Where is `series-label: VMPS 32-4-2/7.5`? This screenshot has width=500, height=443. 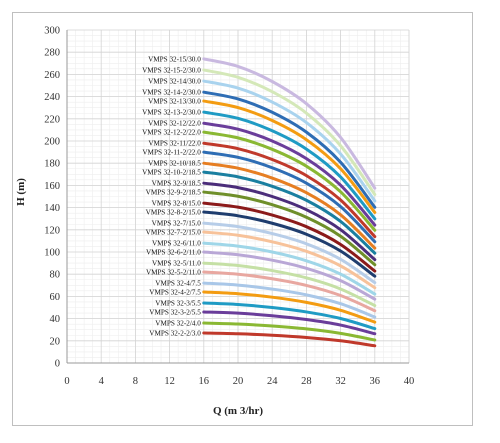
series-label: VMPS 32-4-2/7.5 is located at coordinates (175, 292).